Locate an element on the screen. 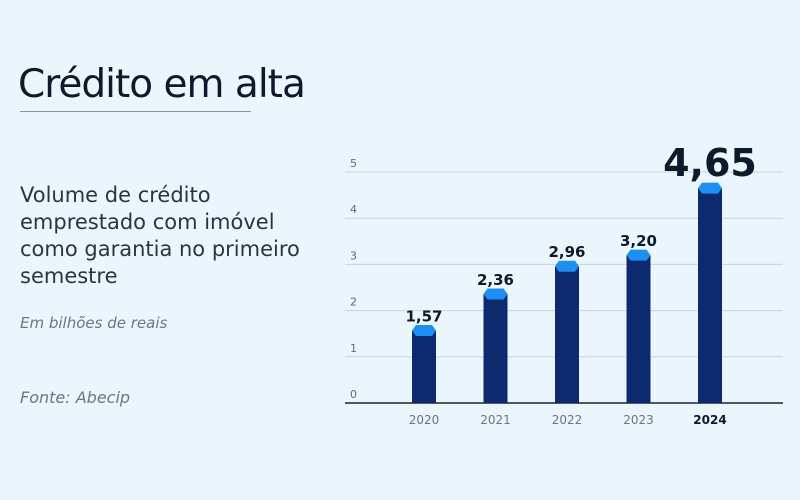  data-label: 2,36 is located at coordinates (495, 280).